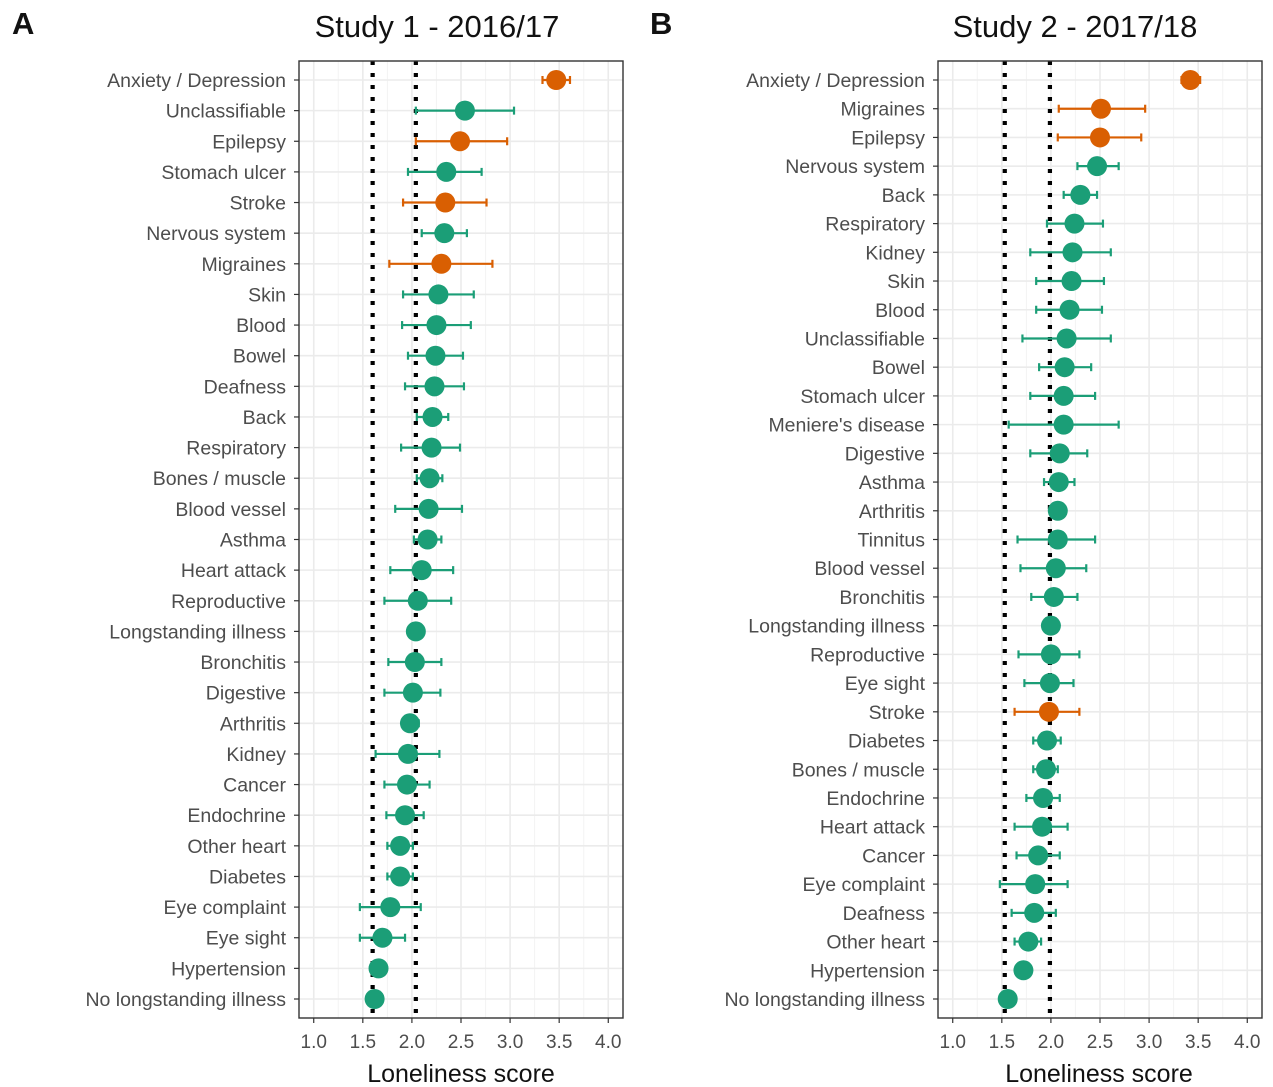 Image resolution: width=1273 pixels, height=1087 pixels. Describe the element at coordinates (243, 265) in the screenshot. I see `panel-a-category-label-migraines: Migraines` at that location.